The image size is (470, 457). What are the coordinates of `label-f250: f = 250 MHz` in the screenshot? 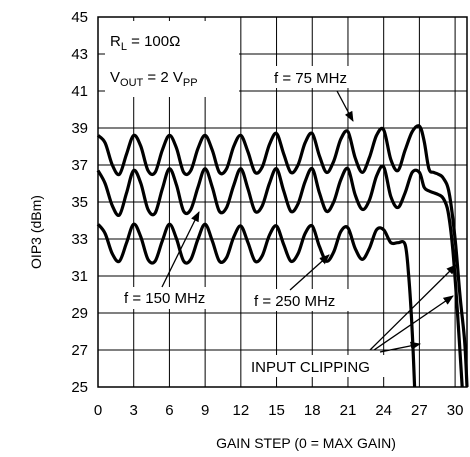 It's located at (294, 301).